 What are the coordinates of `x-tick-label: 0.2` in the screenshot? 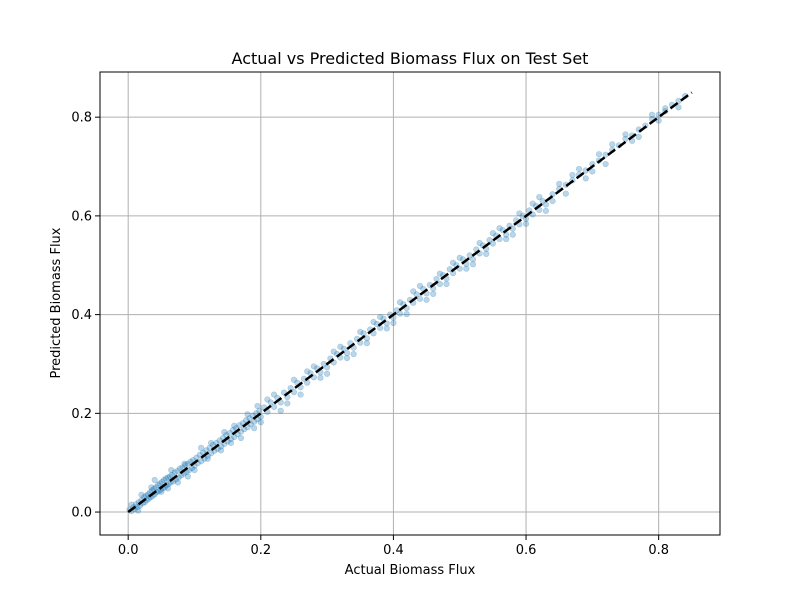 It's located at (260, 550).